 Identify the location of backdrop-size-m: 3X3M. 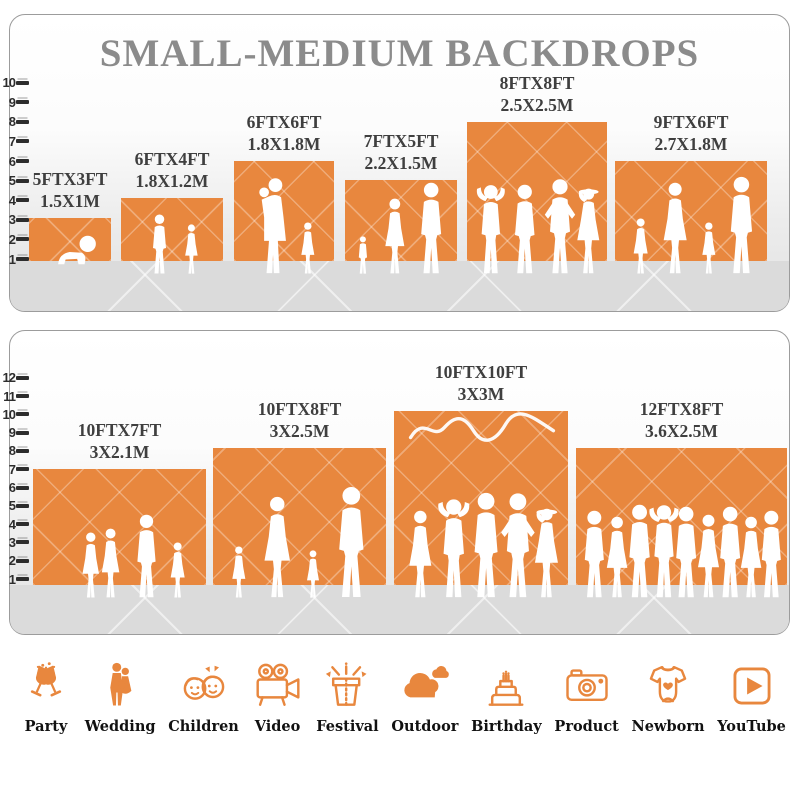
(481, 394).